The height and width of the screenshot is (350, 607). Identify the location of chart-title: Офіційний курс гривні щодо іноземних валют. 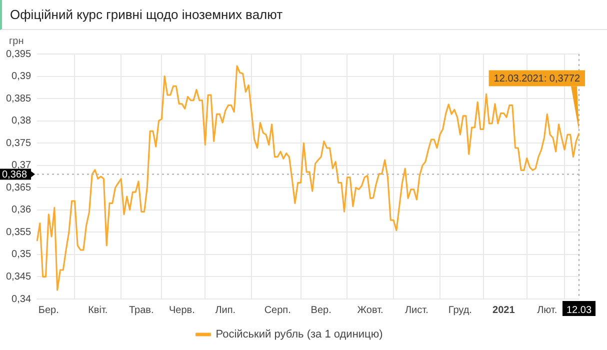
(303, 15).